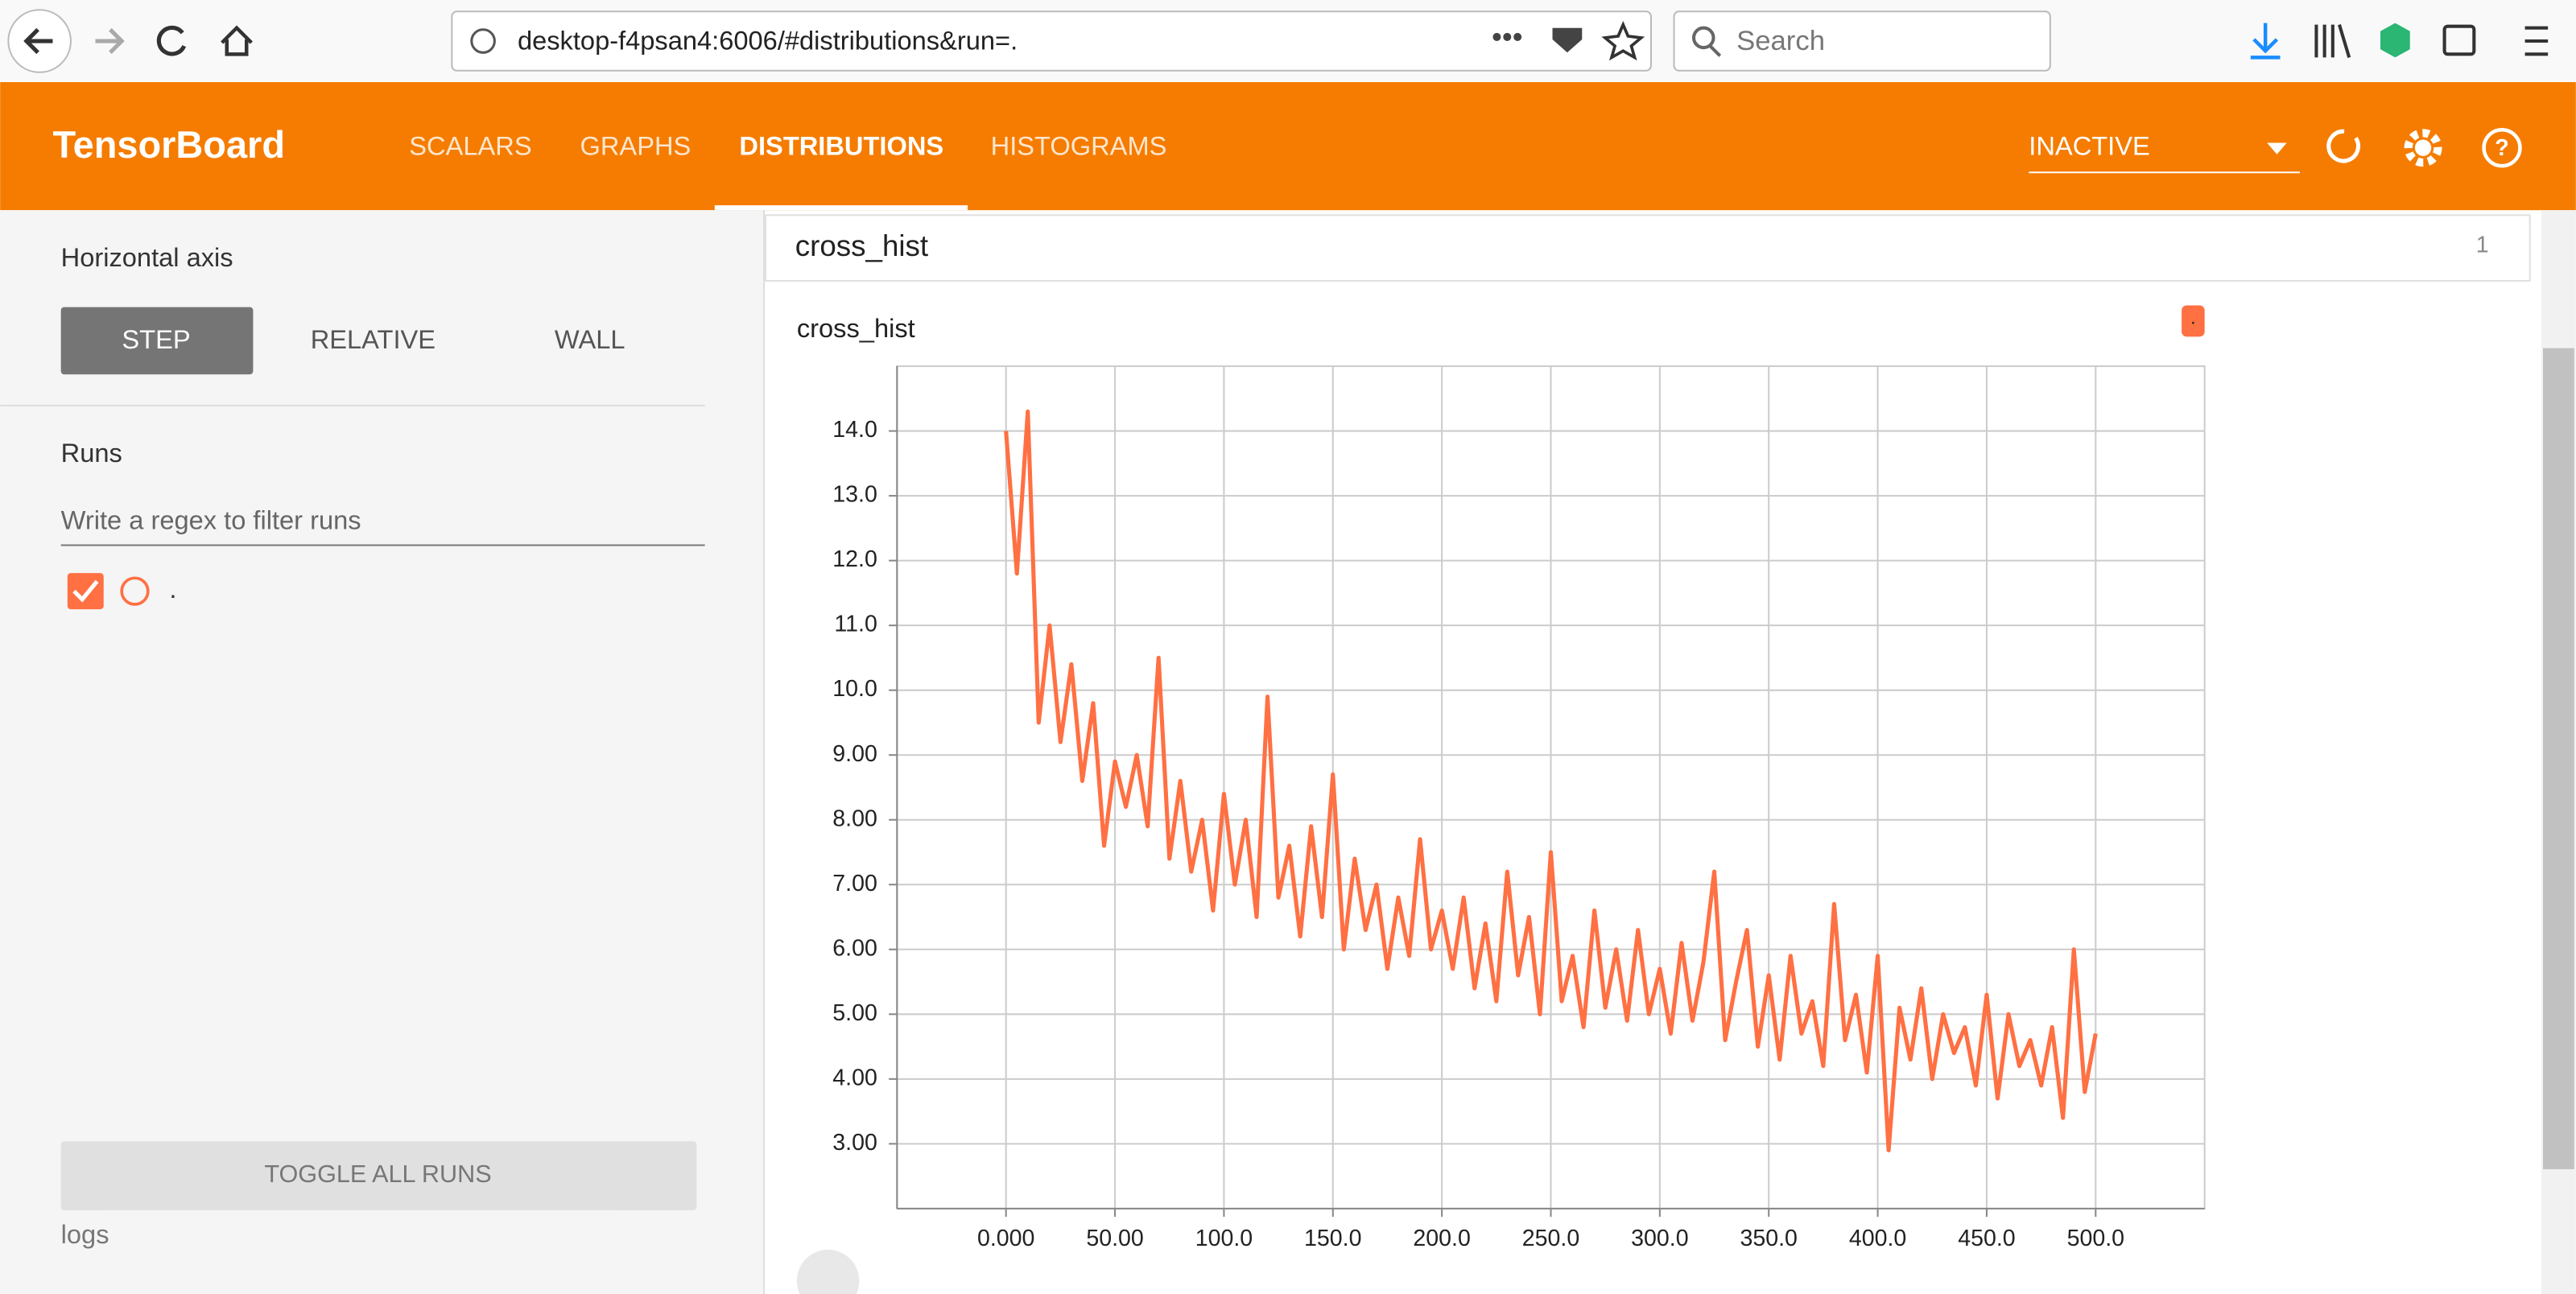 The height and width of the screenshot is (1294, 2576). I want to click on app-header, so click(1288, 146).